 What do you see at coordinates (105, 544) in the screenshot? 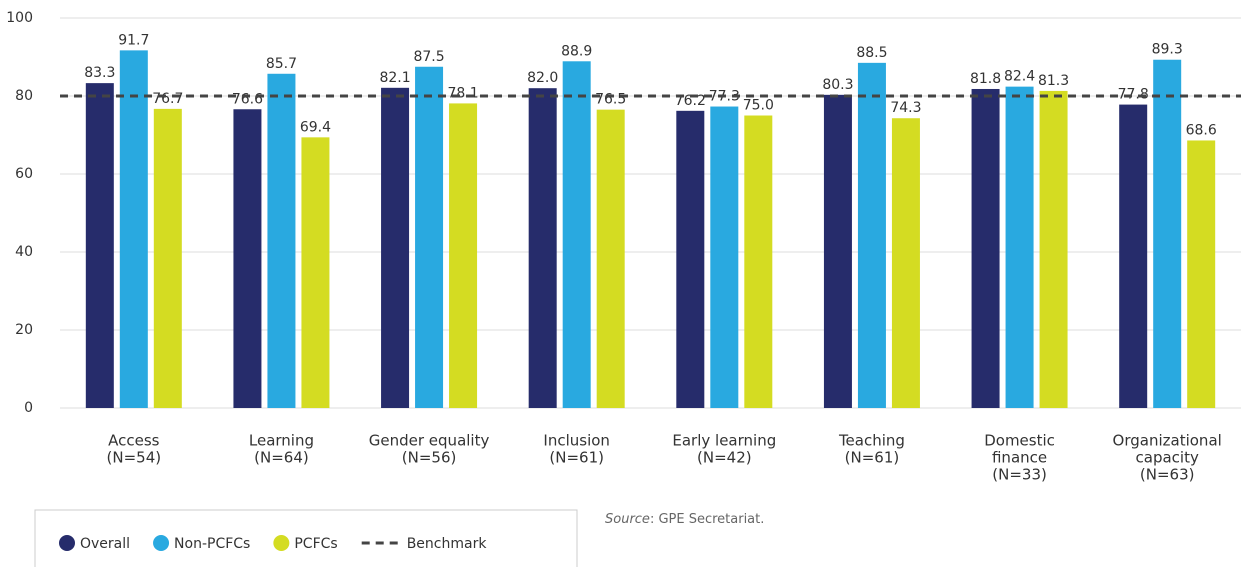
I see `legend-label: Overall` at bounding box center [105, 544].